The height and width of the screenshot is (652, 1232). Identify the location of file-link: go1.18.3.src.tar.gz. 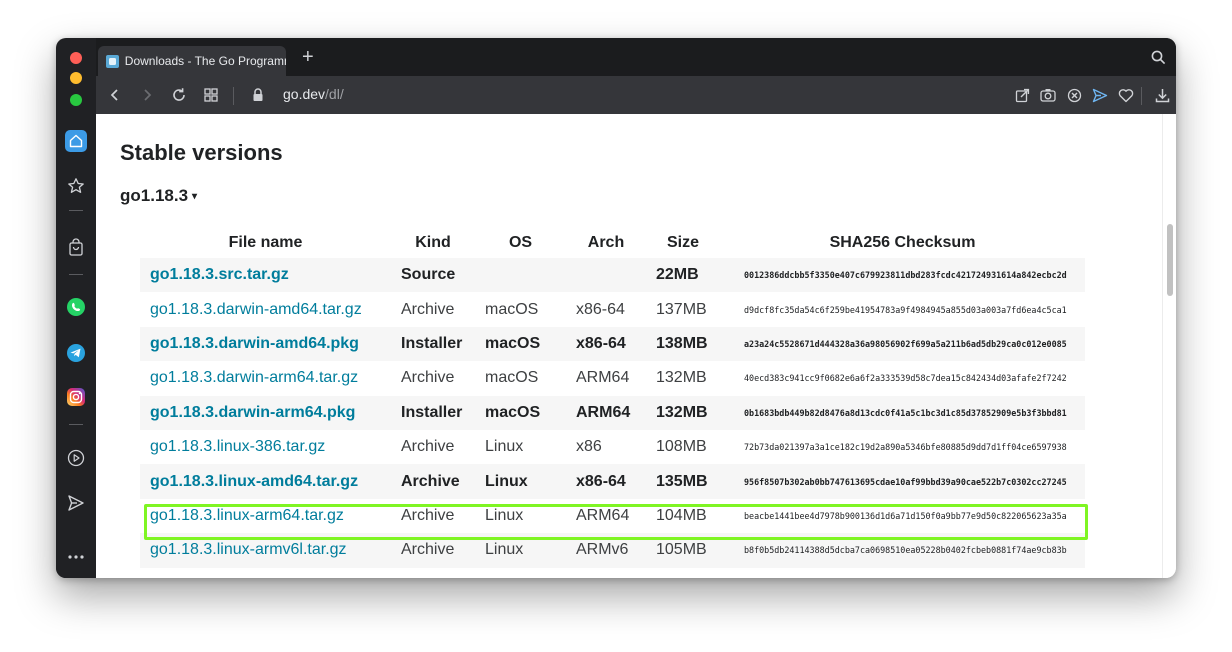
(265, 275).